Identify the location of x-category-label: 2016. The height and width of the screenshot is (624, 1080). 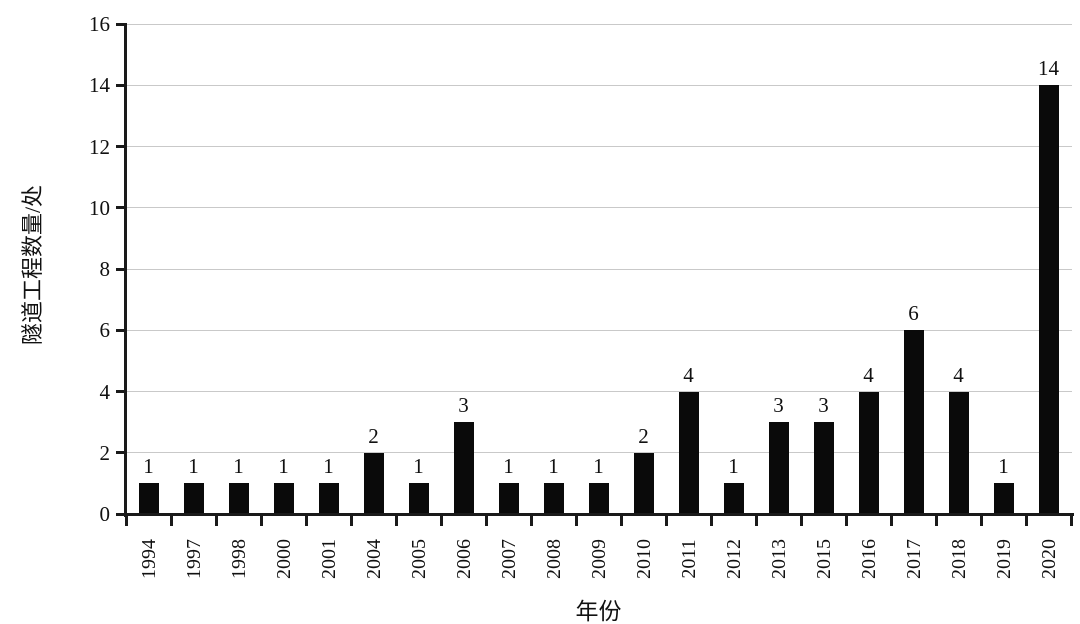
(868, 559).